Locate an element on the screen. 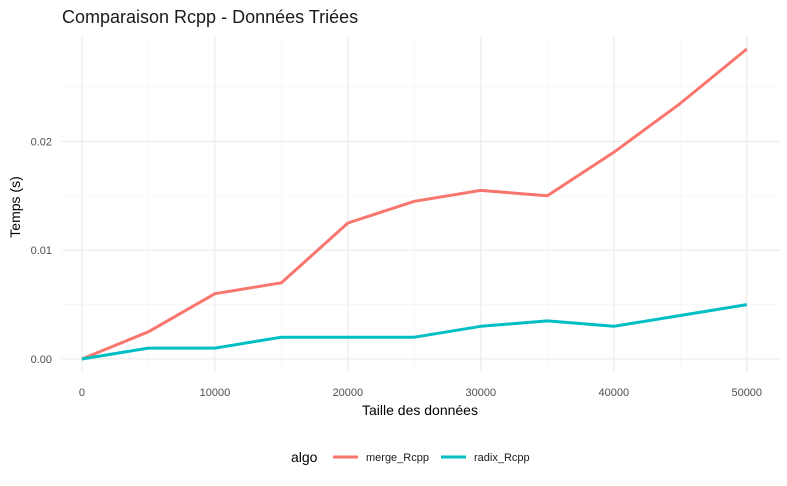  x-tick-label: 10000 is located at coordinates (215, 393).